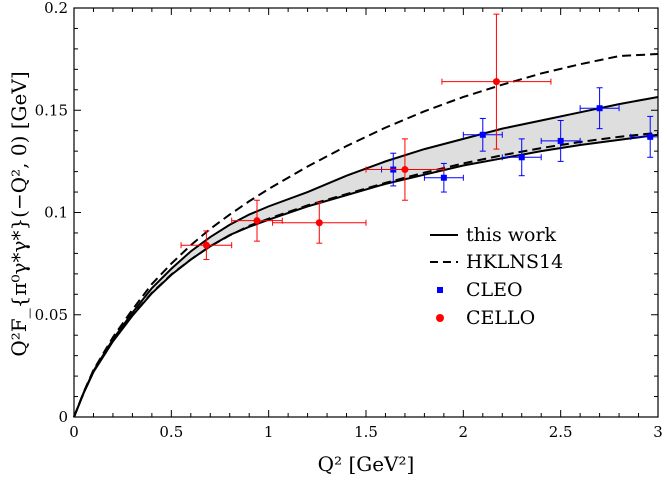  Describe the element at coordinates (51, 110) in the screenshot. I see `y-tick-label: 0.15` at that location.